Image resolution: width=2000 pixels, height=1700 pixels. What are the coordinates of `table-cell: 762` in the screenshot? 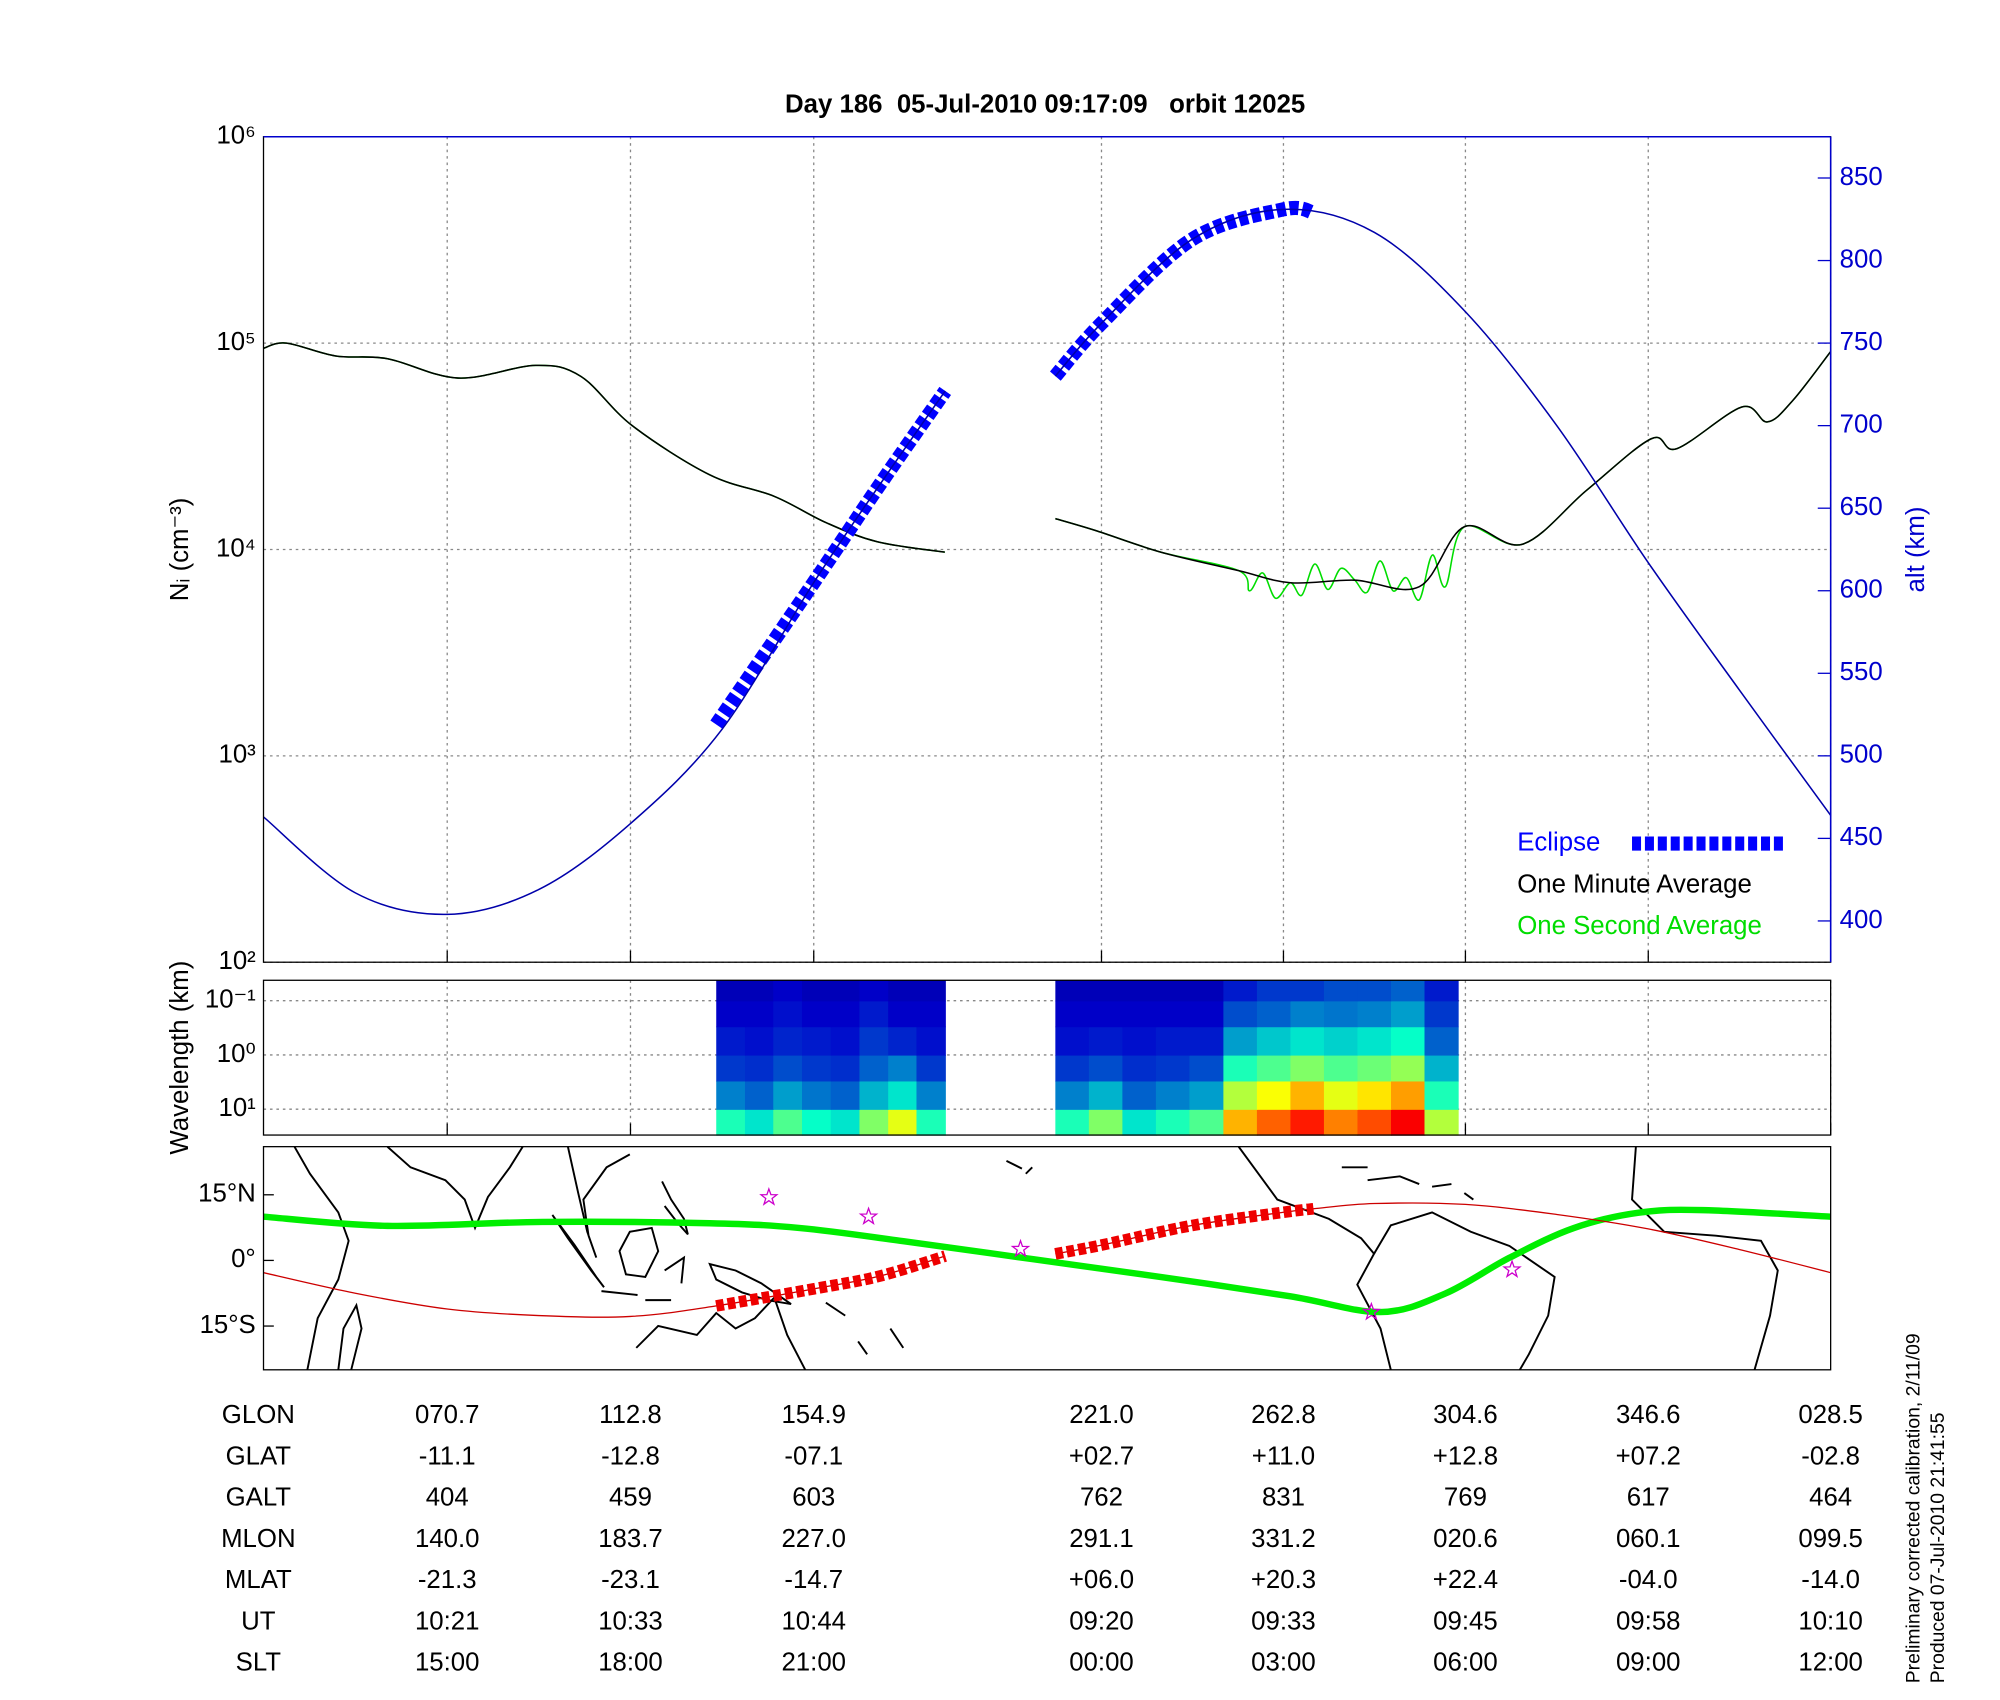 It's located at (1101, 1498).